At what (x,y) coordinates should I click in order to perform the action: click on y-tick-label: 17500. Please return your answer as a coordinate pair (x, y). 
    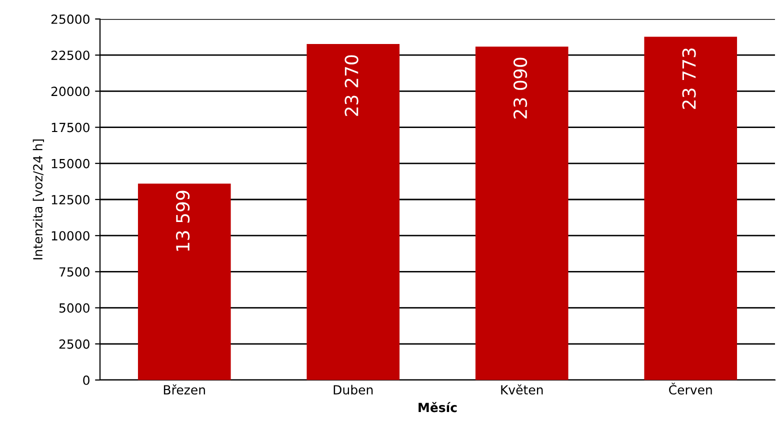
    Looking at the image, I should click on (71, 127).